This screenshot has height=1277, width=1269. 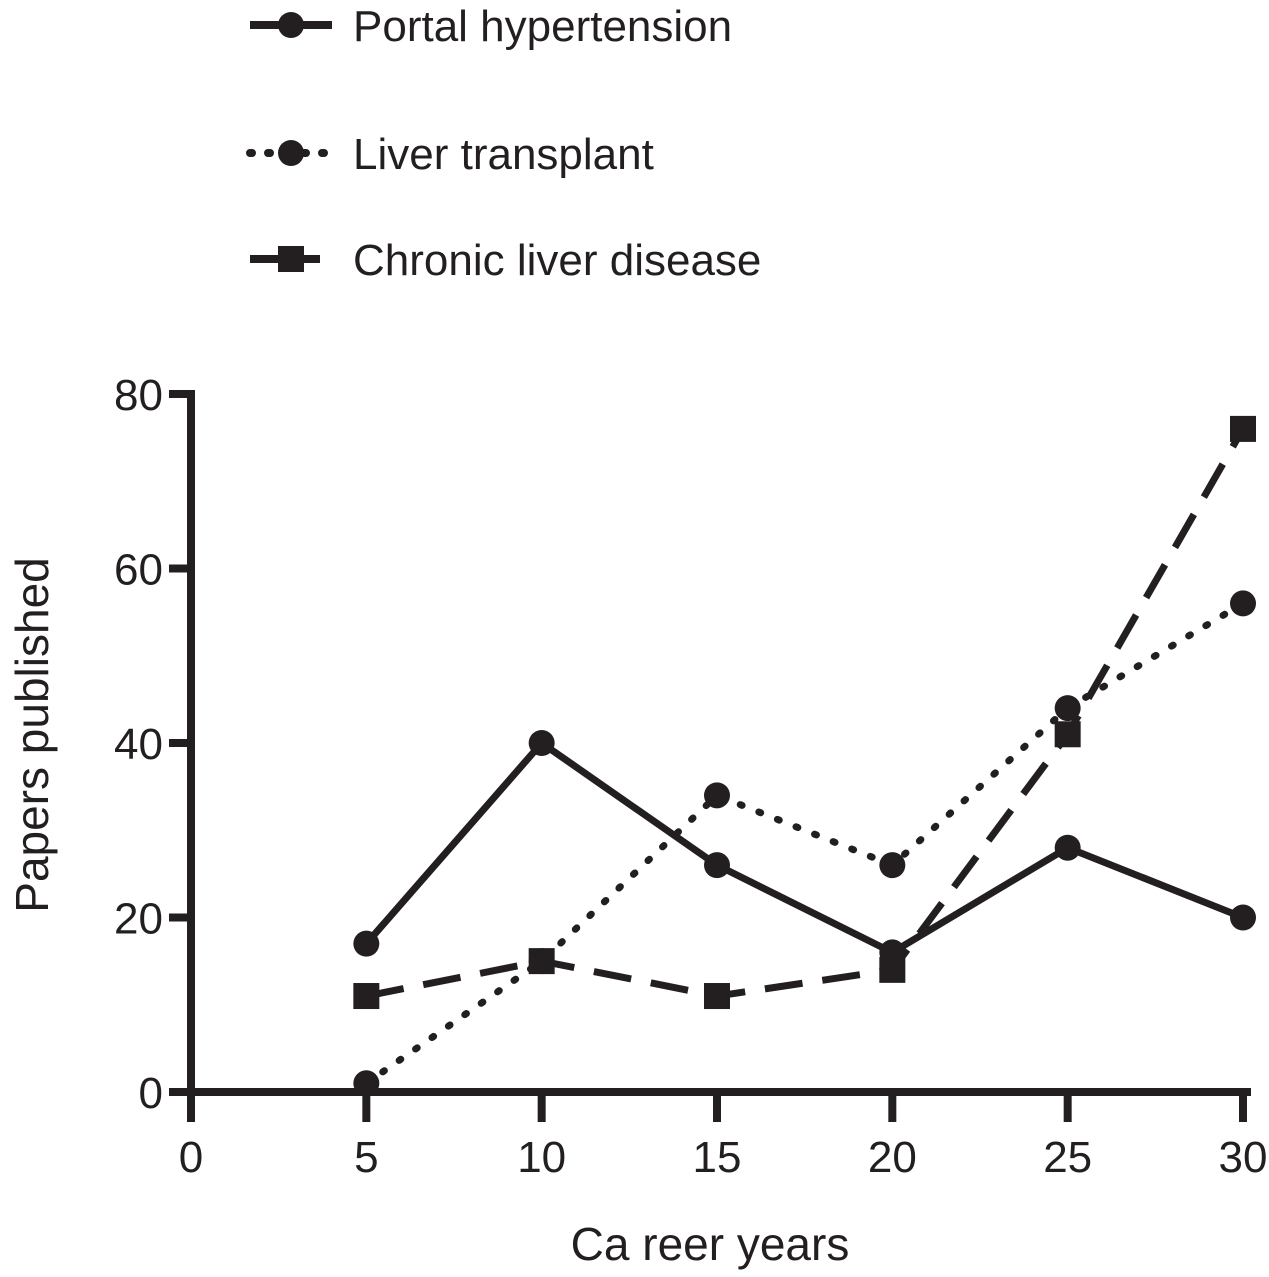 I want to click on y-axis-label: Papers published, so click(x=32, y=734).